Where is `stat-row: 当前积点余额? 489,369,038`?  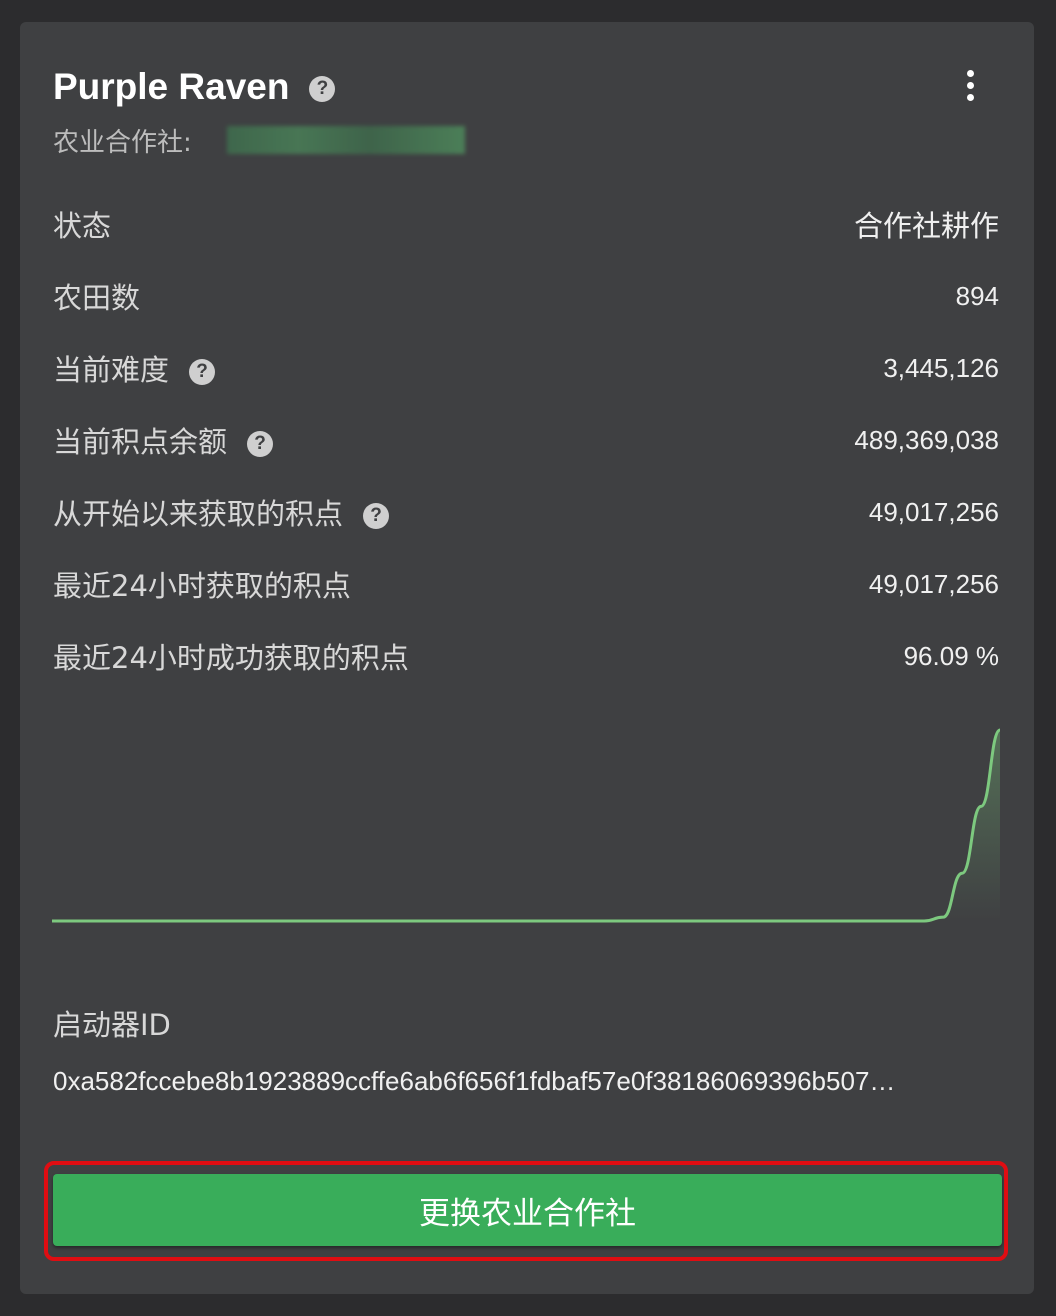
stat-row: 当前积点余额? 489,369,038 is located at coordinates (526, 440).